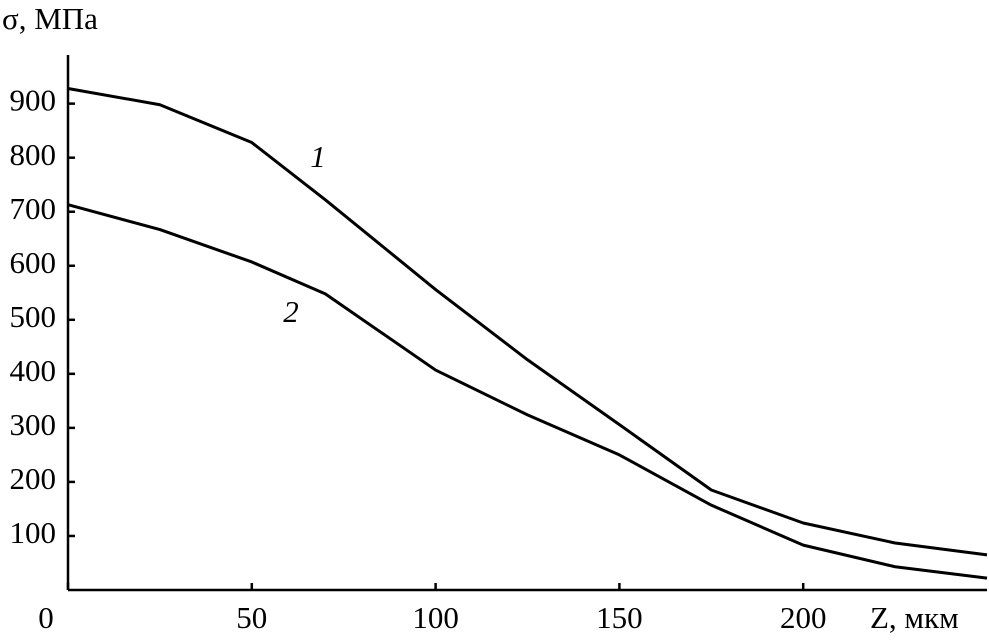  I want to click on x-tick-label: 100, so click(435, 617).